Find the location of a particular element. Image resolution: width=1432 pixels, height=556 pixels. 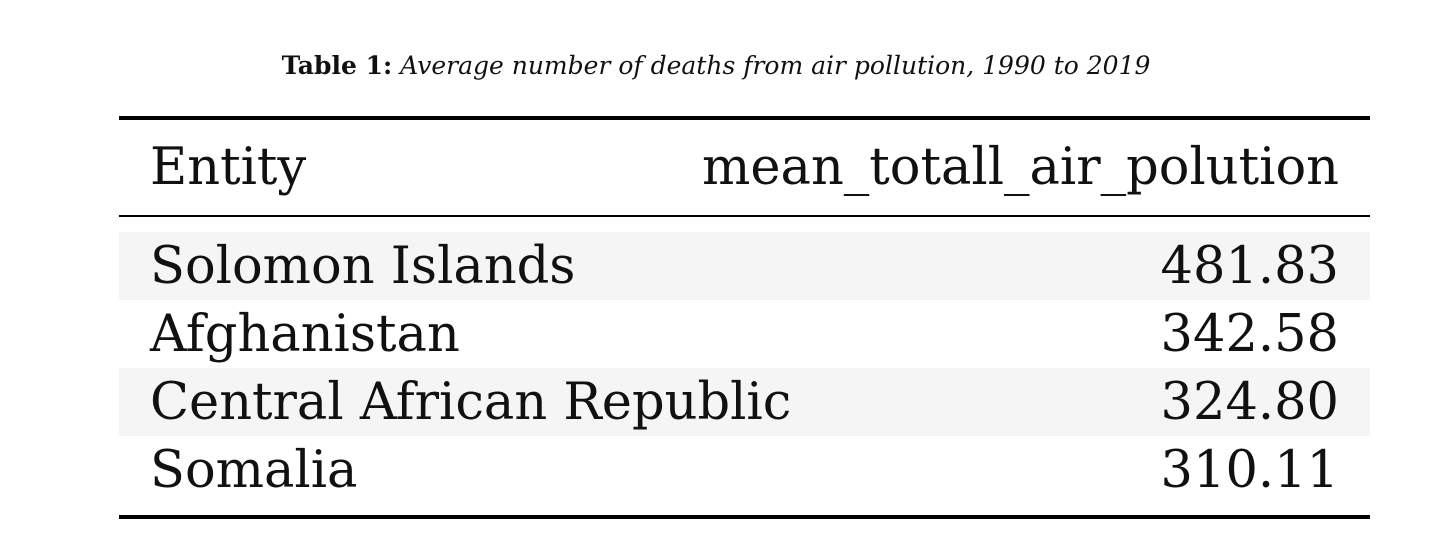

column-header-entity: Entity is located at coordinates (228, 167).